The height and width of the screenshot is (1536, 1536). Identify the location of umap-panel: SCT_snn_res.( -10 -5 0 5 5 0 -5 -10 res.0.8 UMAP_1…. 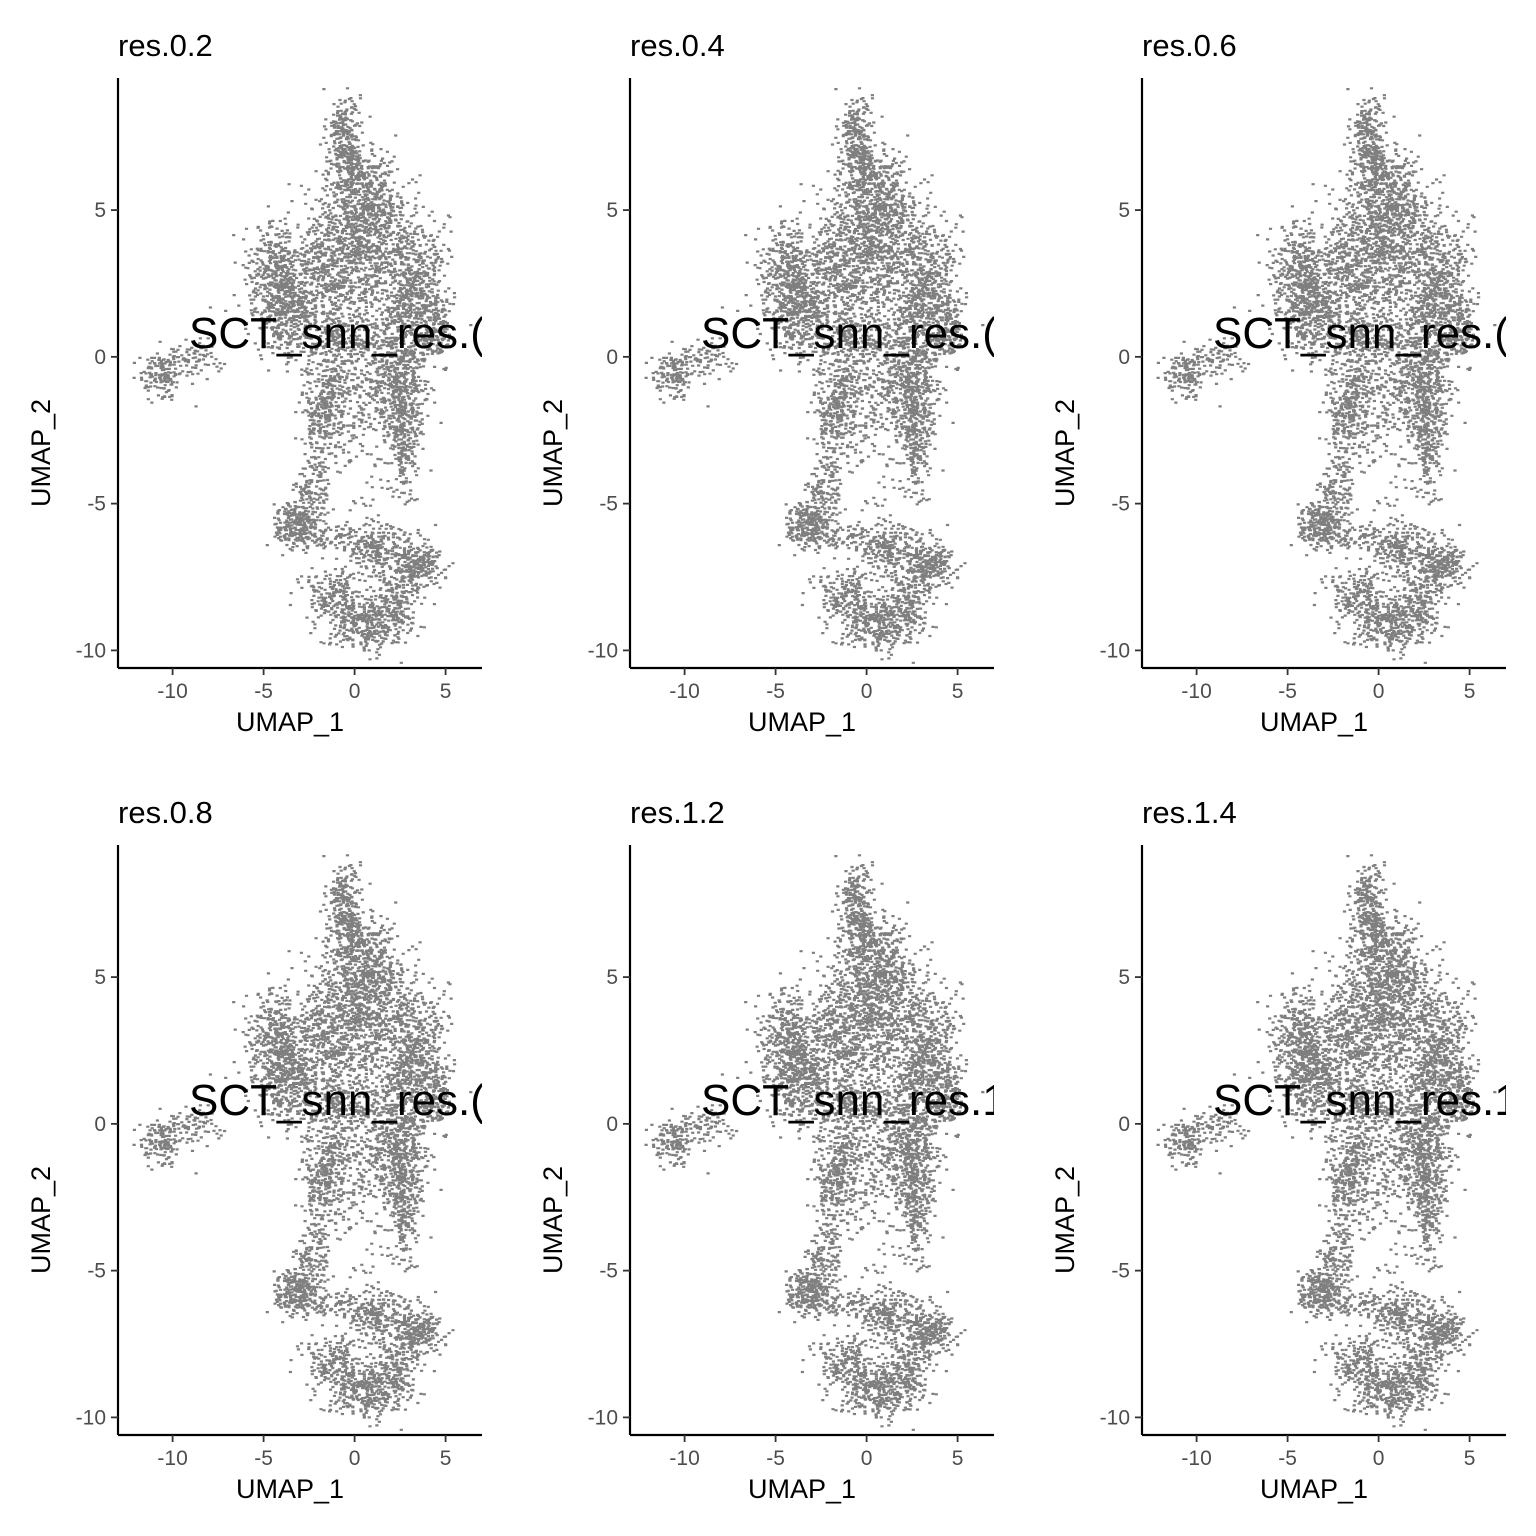
(255, 1149).